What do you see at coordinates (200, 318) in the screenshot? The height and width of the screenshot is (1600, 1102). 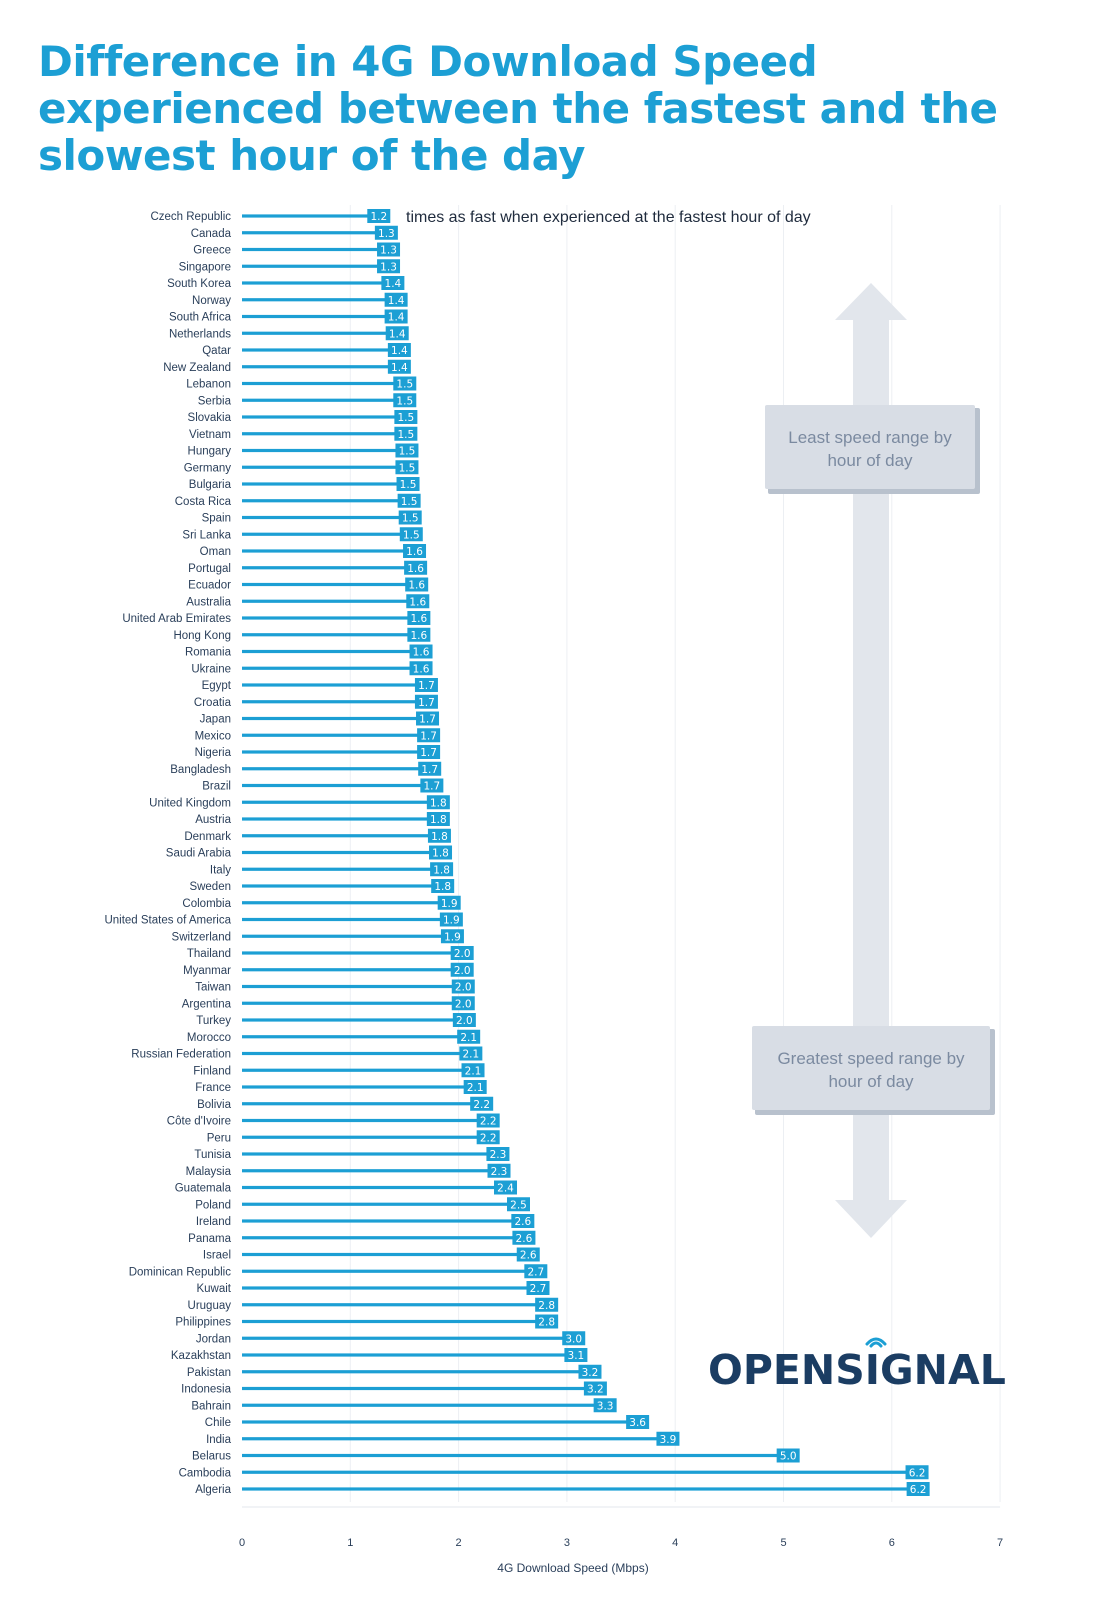 I see `country-label: South Africa` at bounding box center [200, 318].